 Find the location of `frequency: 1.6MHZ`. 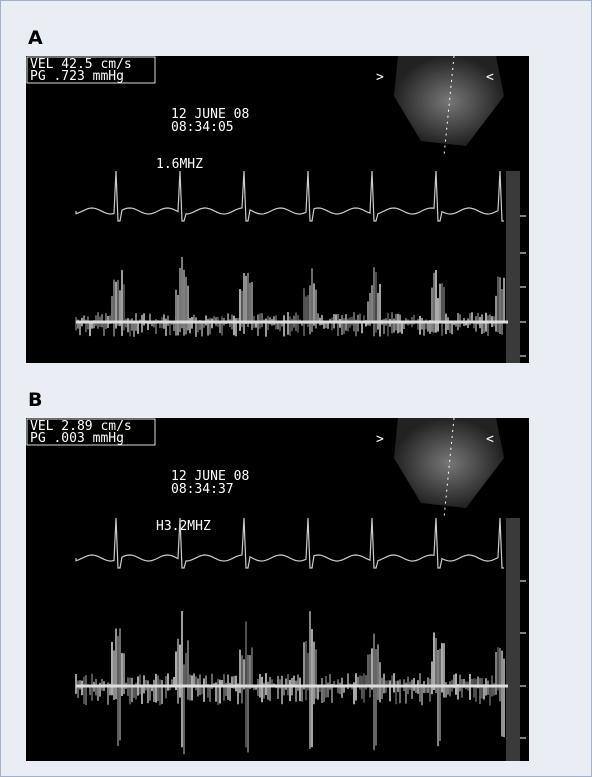

frequency: 1.6MHZ is located at coordinates (179, 164).